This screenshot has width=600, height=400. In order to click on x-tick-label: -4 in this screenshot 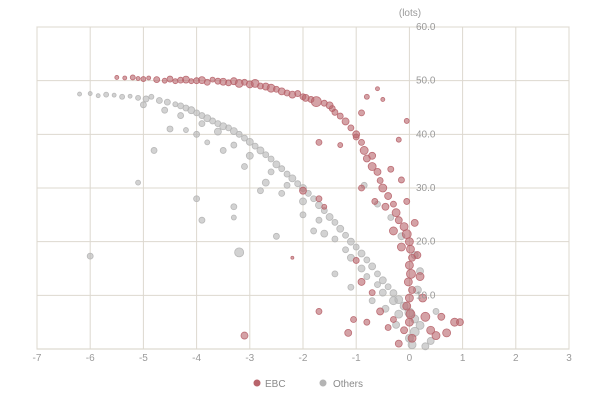, I will do `click(196, 358)`.